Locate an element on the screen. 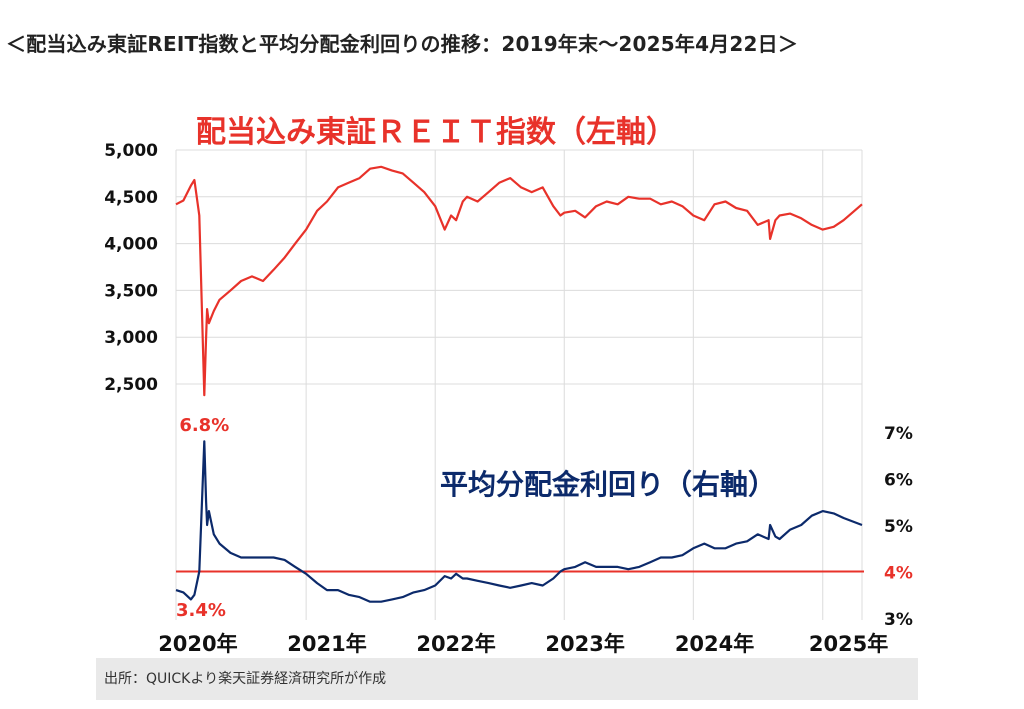 The width and height of the screenshot is (1024, 709). right-axis-tick-label: 7% is located at coordinates (898, 434).